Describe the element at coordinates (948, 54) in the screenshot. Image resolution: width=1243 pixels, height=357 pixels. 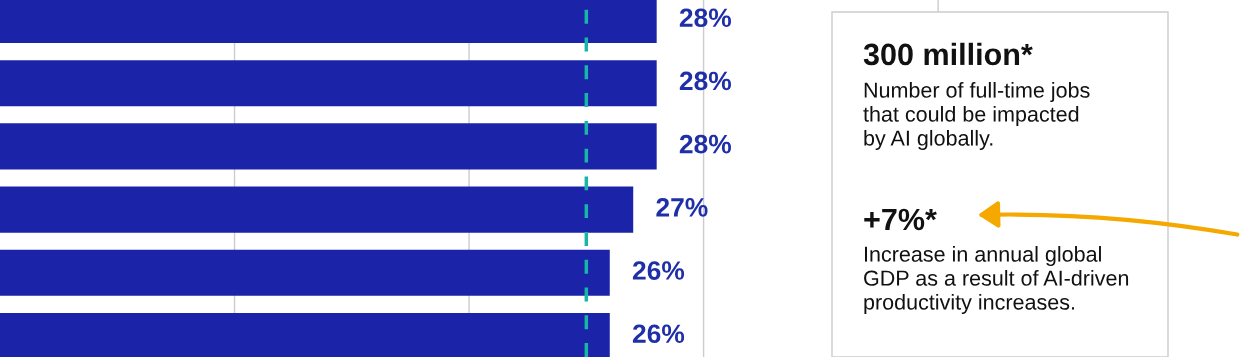
I see `annotation: 300 million*` at that location.